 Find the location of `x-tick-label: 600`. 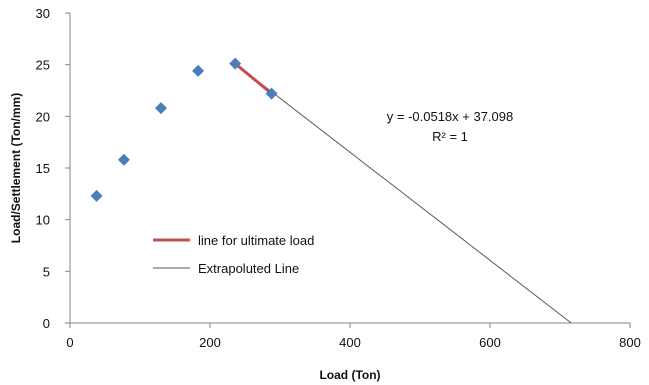

x-tick-label: 600 is located at coordinates (490, 342).